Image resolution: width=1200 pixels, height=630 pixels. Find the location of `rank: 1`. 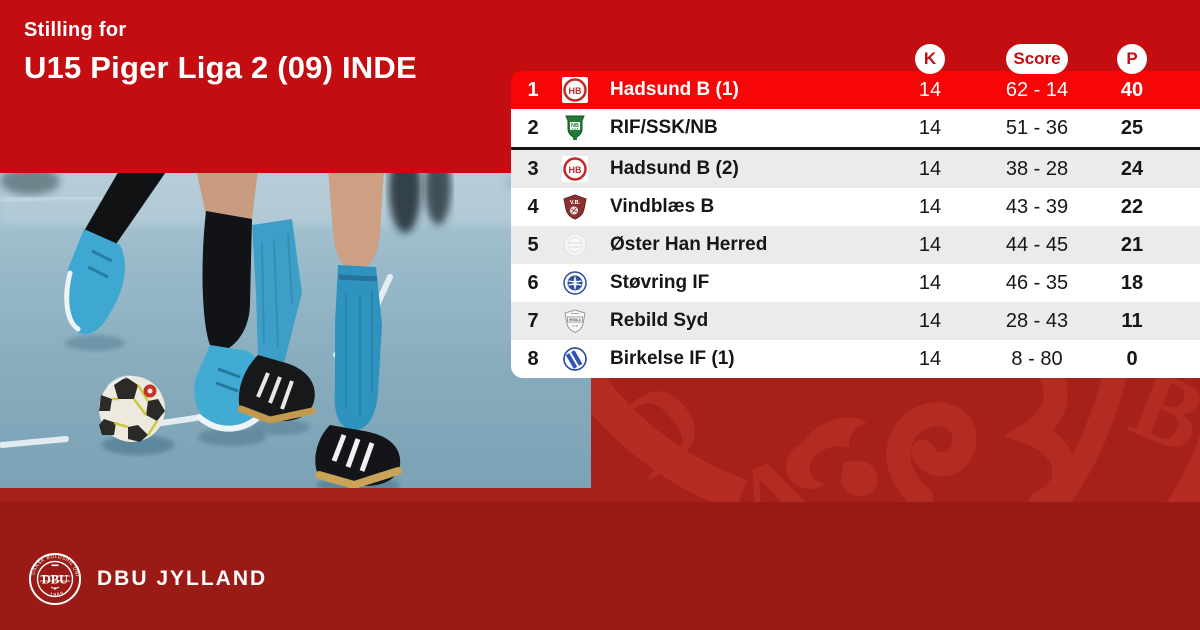

rank: 1 is located at coordinates (533, 89).